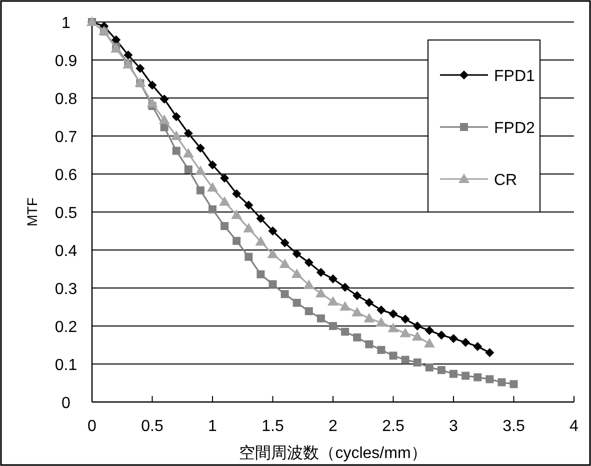 This screenshot has height=466, width=591. I want to click on x-tick-label: 3.5, so click(513, 426).